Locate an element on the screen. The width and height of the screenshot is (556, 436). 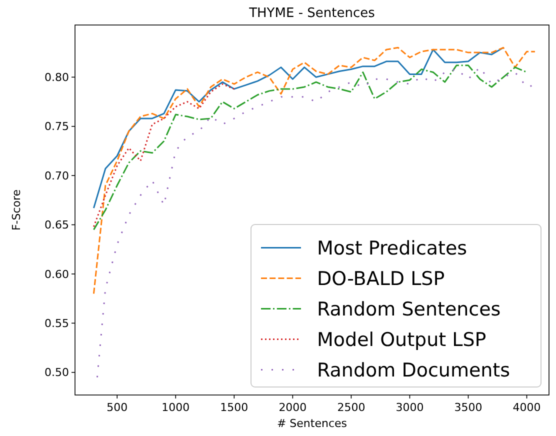
x-tick-label: 1000 is located at coordinates (176, 407).